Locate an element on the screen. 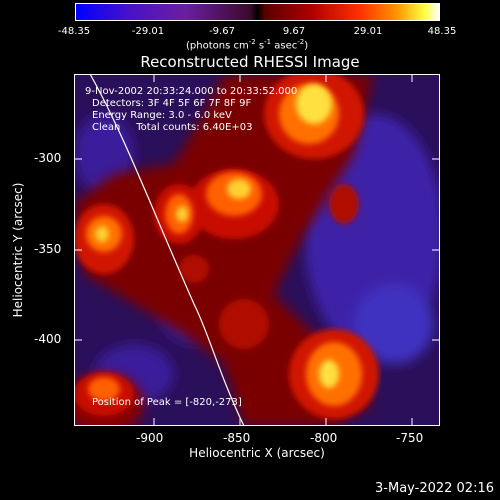  units-text: s is located at coordinates (260, 46).